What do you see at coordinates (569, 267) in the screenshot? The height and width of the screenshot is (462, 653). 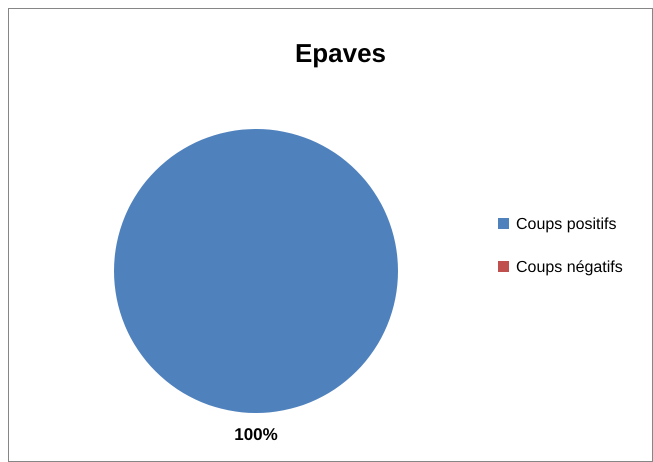 I see `legend-label: Coups négatifs` at bounding box center [569, 267].